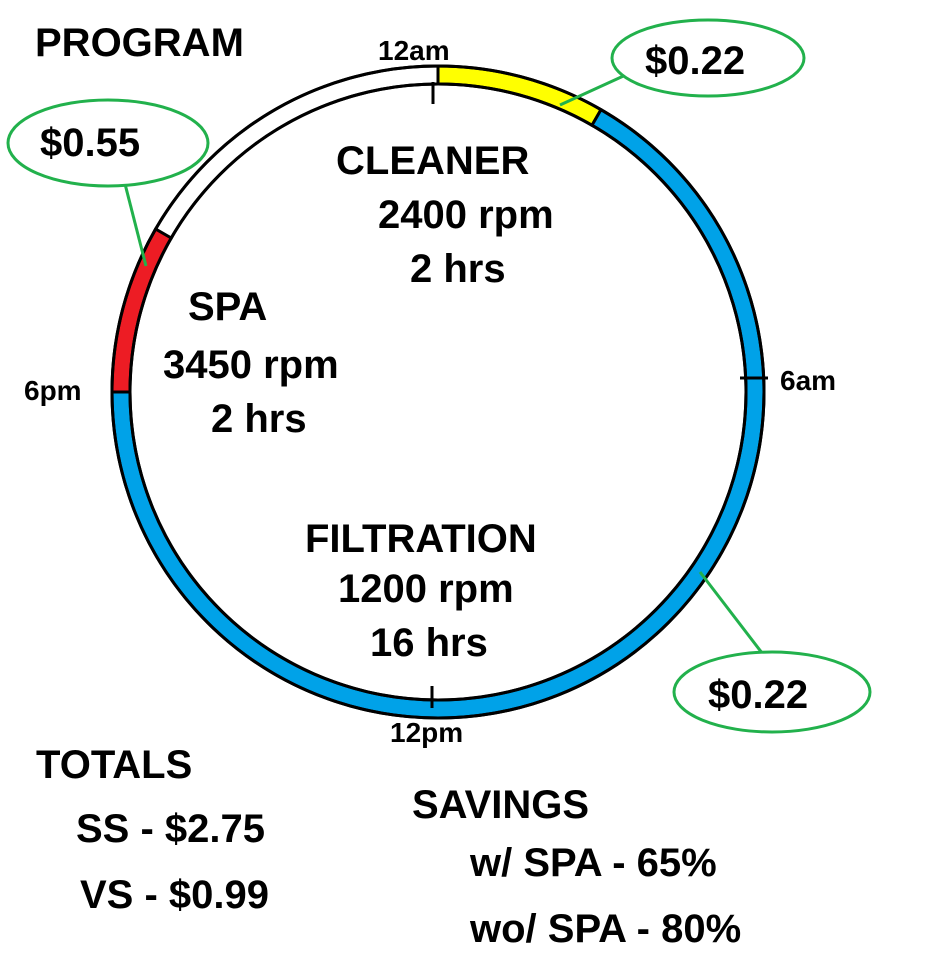 This screenshot has width=929, height=980. Describe the element at coordinates (227, 307) in the screenshot. I see `spa-name: SPA` at that location.